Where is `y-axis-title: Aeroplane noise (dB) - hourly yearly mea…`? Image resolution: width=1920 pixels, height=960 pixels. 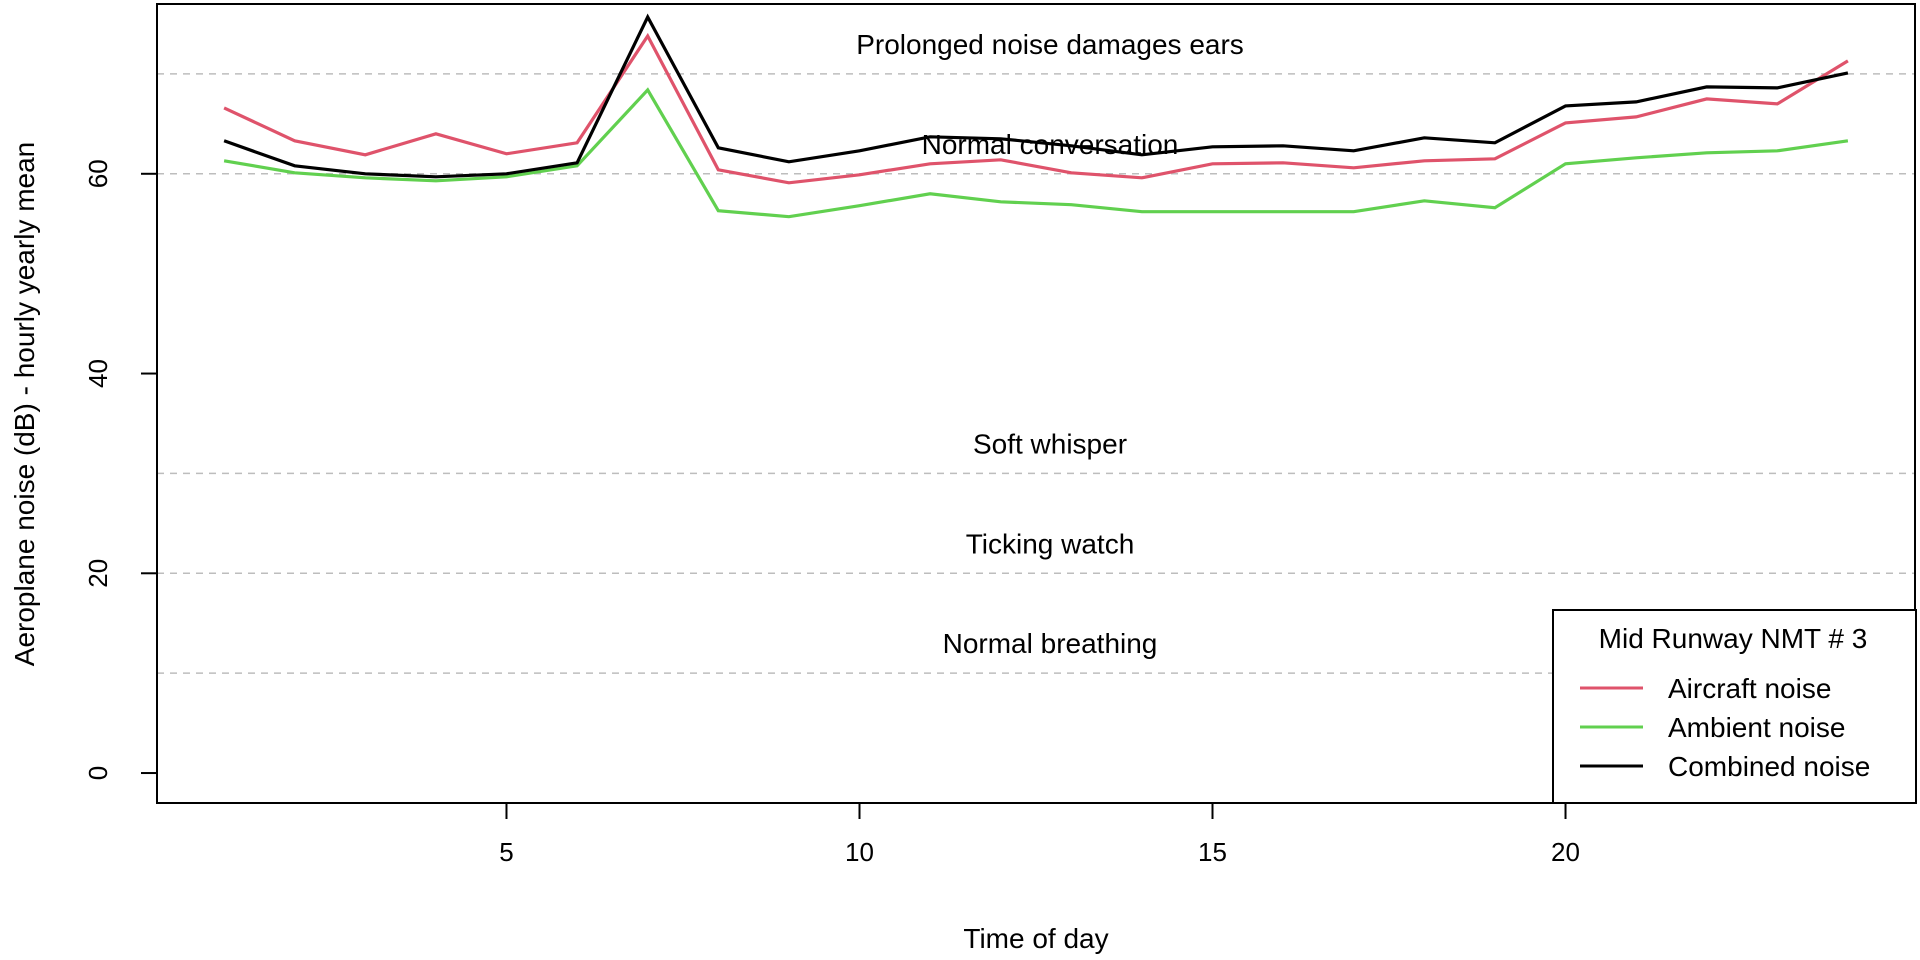
y-axis-title: Aeroplane noise (dB) - hourly yearly mea… is located at coordinates (24, 404).